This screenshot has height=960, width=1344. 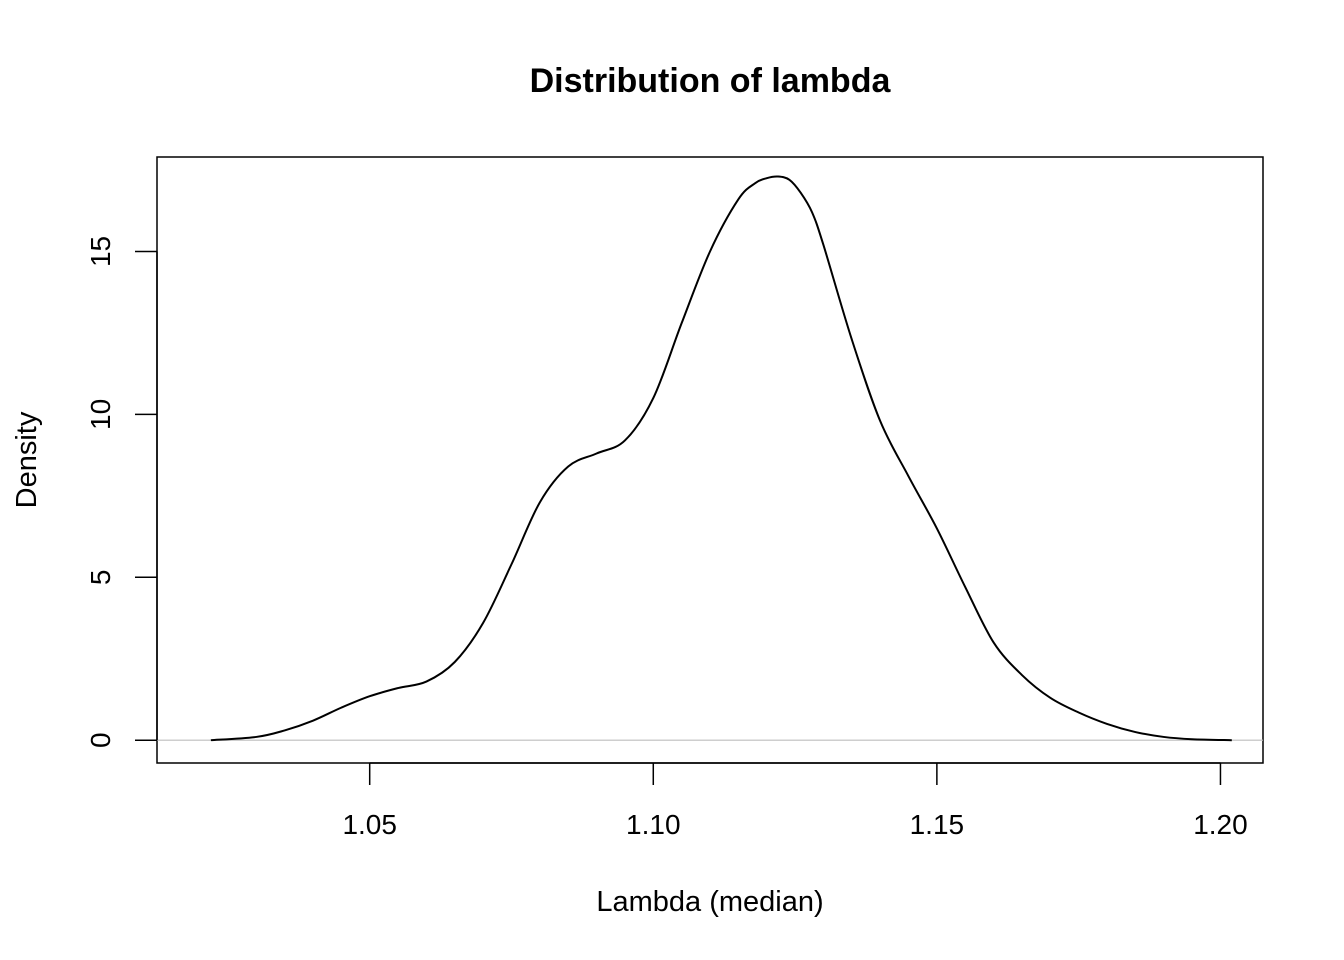 I want to click on x-tick-label: 1.20, so click(x=1220, y=824).